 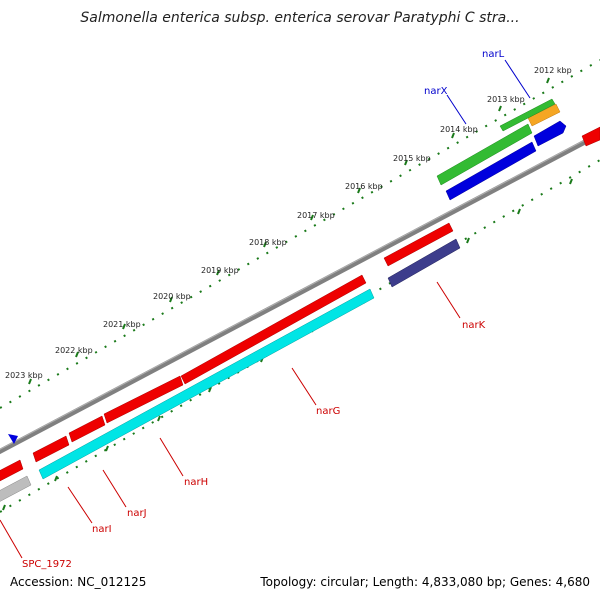 I want to click on gene-narK-red, so click(x=418, y=244).